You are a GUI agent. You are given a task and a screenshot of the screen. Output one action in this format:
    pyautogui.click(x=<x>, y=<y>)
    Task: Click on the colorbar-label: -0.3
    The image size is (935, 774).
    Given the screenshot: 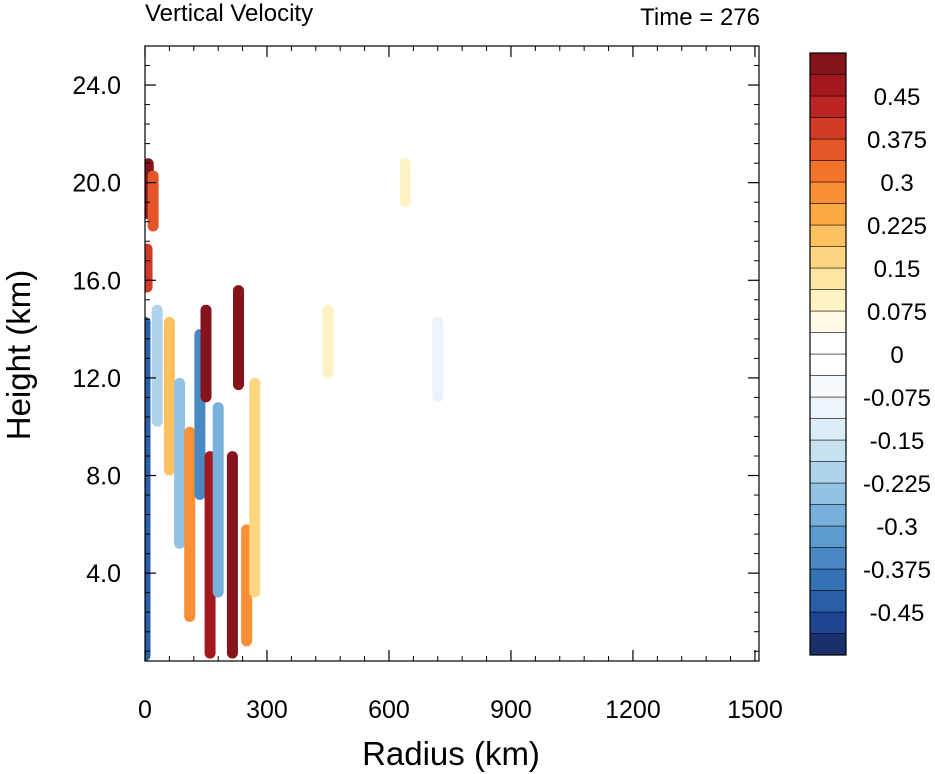 What is the action you would take?
    pyautogui.click(x=896, y=527)
    